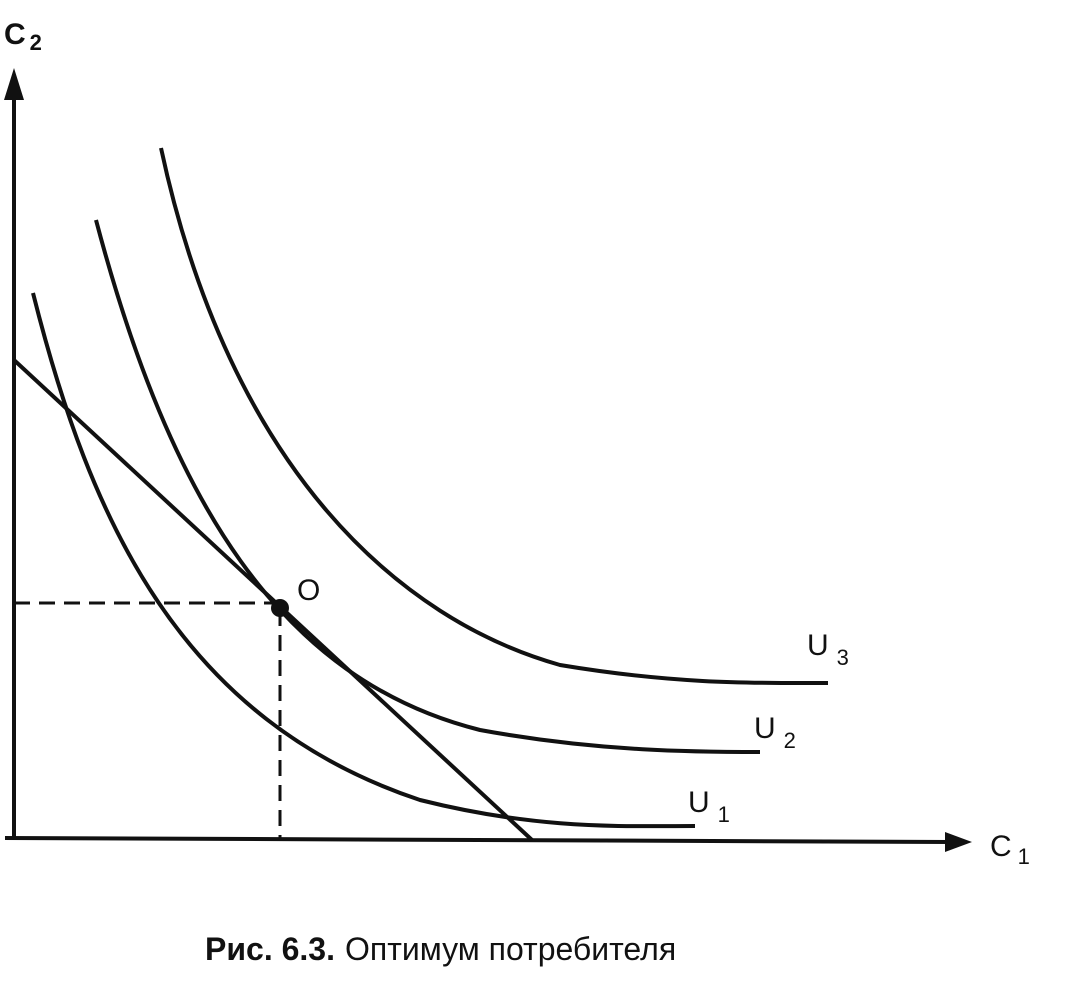 The width and height of the screenshot is (1069, 1003). I want to click on point-label: O, so click(308, 590).